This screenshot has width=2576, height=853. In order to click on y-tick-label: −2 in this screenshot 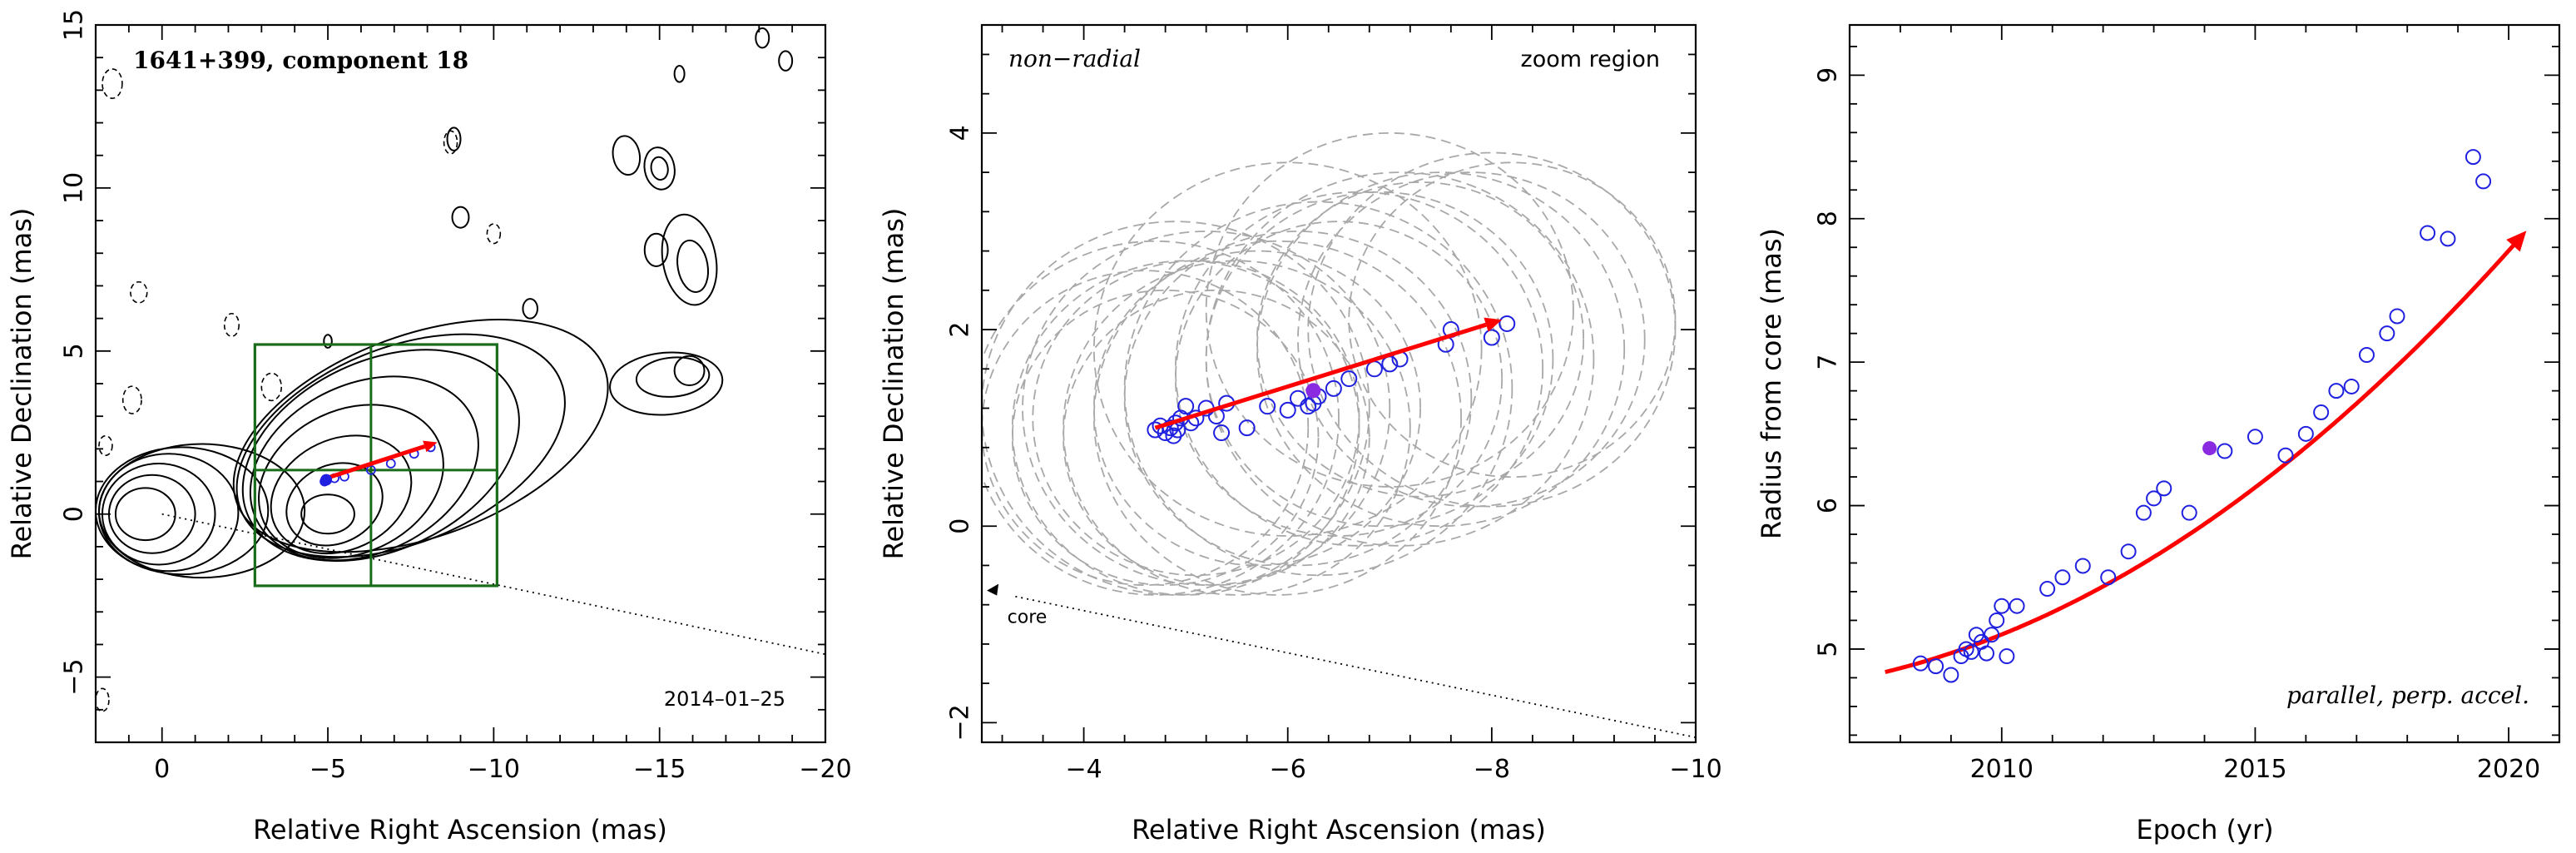, I will do `click(961, 722)`.